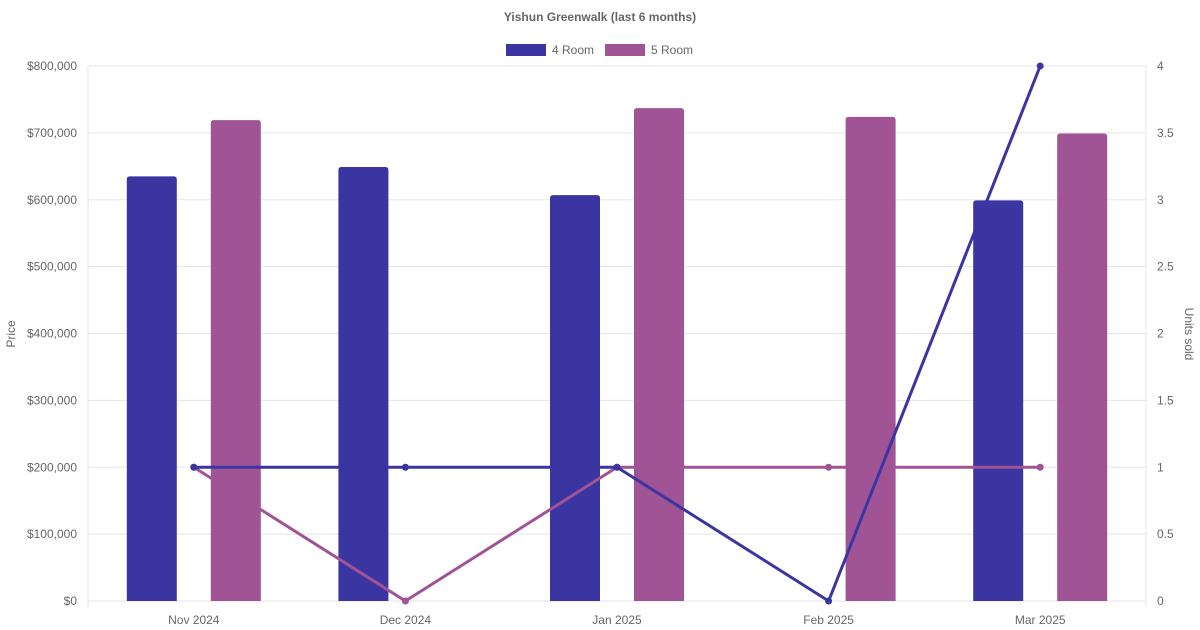 The height and width of the screenshot is (630, 1200). I want to click on point-units-0-jan-2025, so click(617, 467).